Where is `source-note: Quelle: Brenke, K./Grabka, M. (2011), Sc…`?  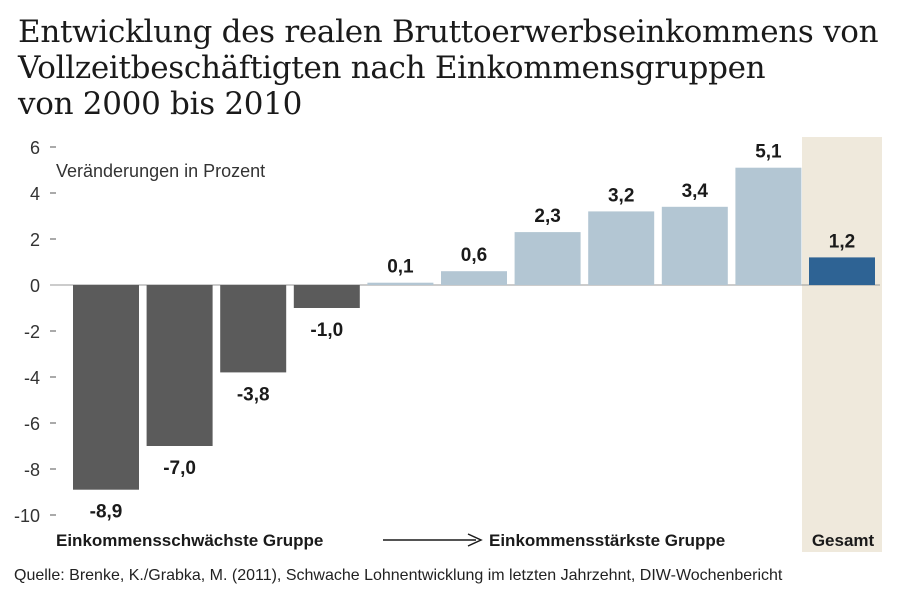
source-note: Quelle: Brenke, K./Grabka, M. (2011), Sc… is located at coordinates (398, 575).